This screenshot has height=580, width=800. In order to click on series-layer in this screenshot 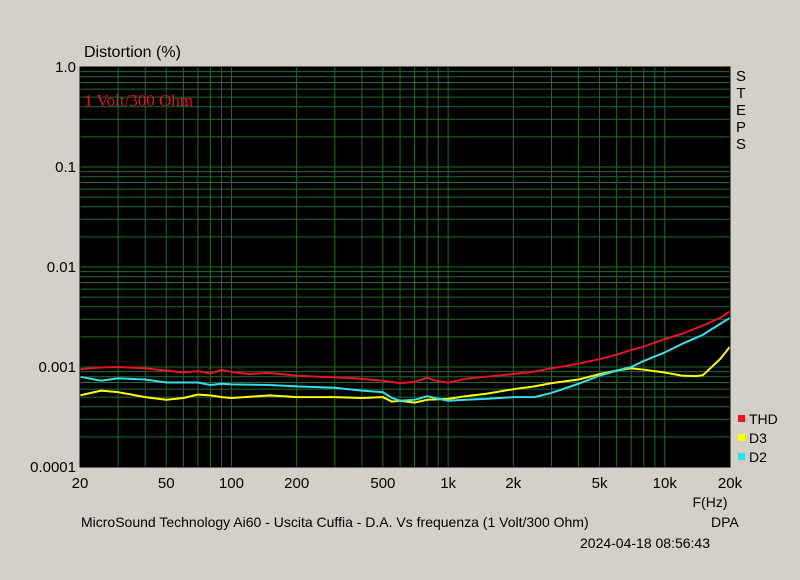, I will do `click(405, 357)`.